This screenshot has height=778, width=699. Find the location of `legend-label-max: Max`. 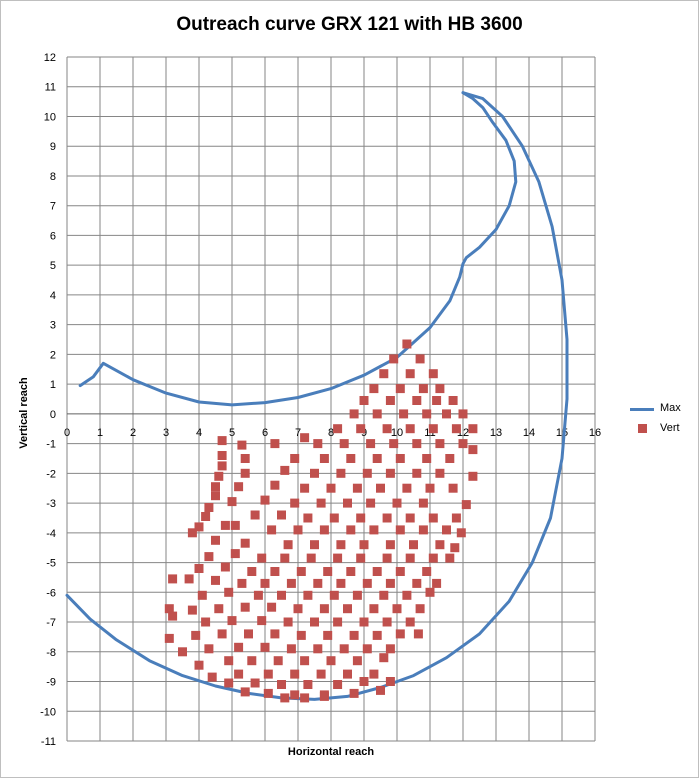

legend-label-max: Max is located at coordinates (670, 408).